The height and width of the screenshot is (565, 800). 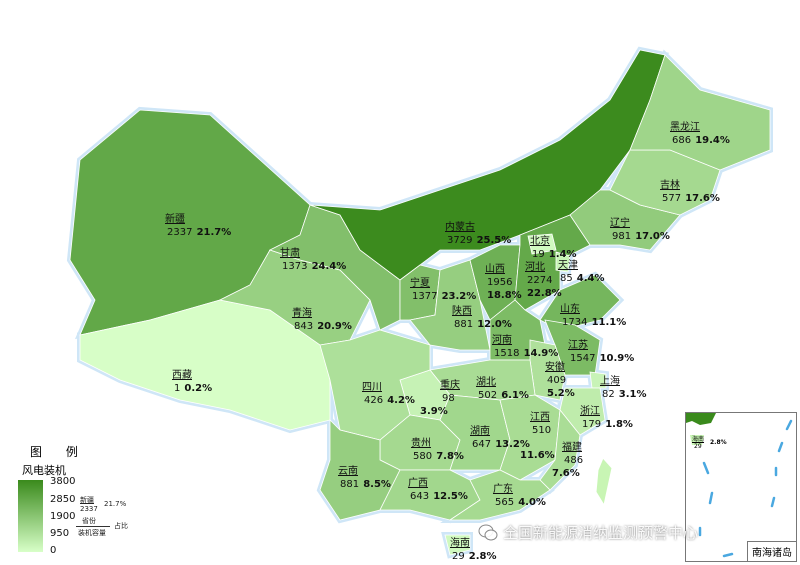 I want to click on province-浙江, so click(x=582, y=411).